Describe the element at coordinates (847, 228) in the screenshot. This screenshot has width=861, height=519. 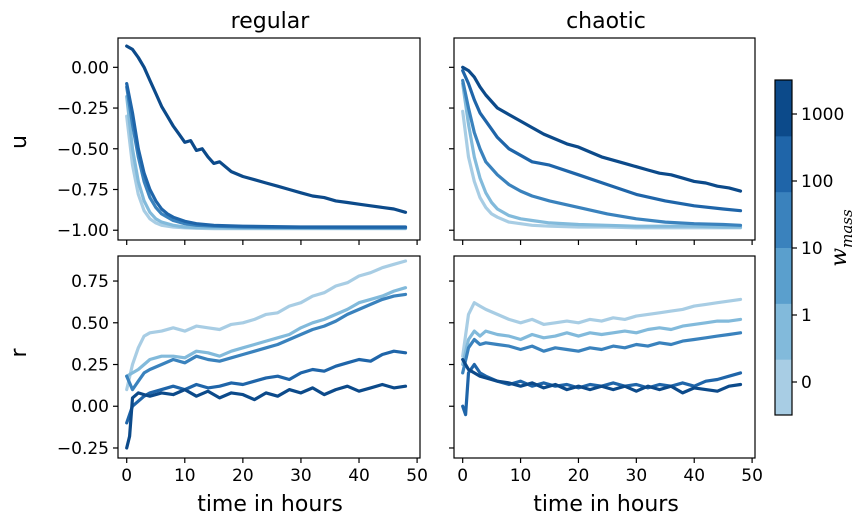
I see `colorbar-label-subscript: mass` at that location.